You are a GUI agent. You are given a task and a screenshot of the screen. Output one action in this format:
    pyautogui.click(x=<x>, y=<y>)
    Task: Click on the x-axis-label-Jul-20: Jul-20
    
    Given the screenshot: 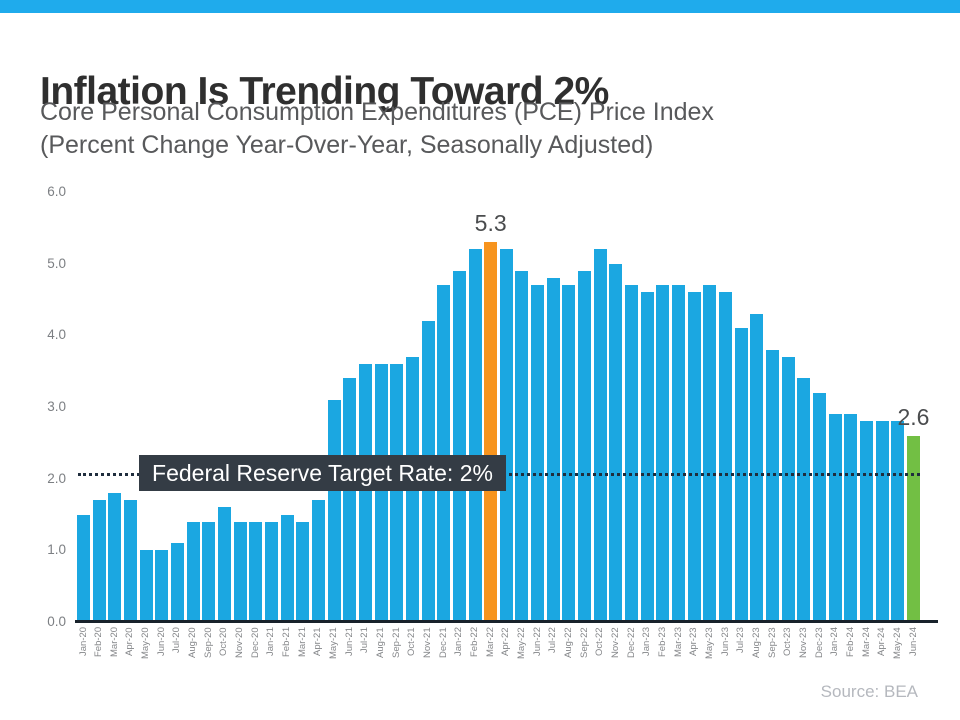 What is the action you would take?
    pyautogui.click(x=177, y=640)
    